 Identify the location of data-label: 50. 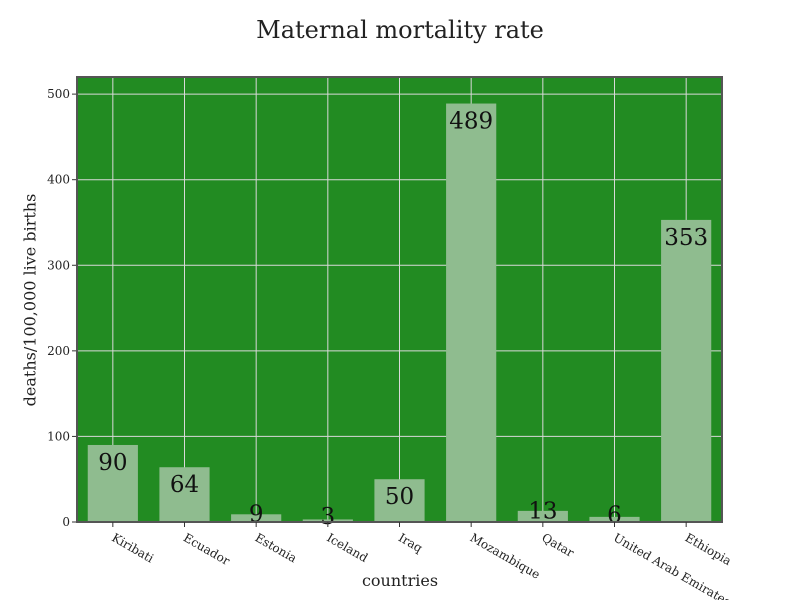
(399, 497).